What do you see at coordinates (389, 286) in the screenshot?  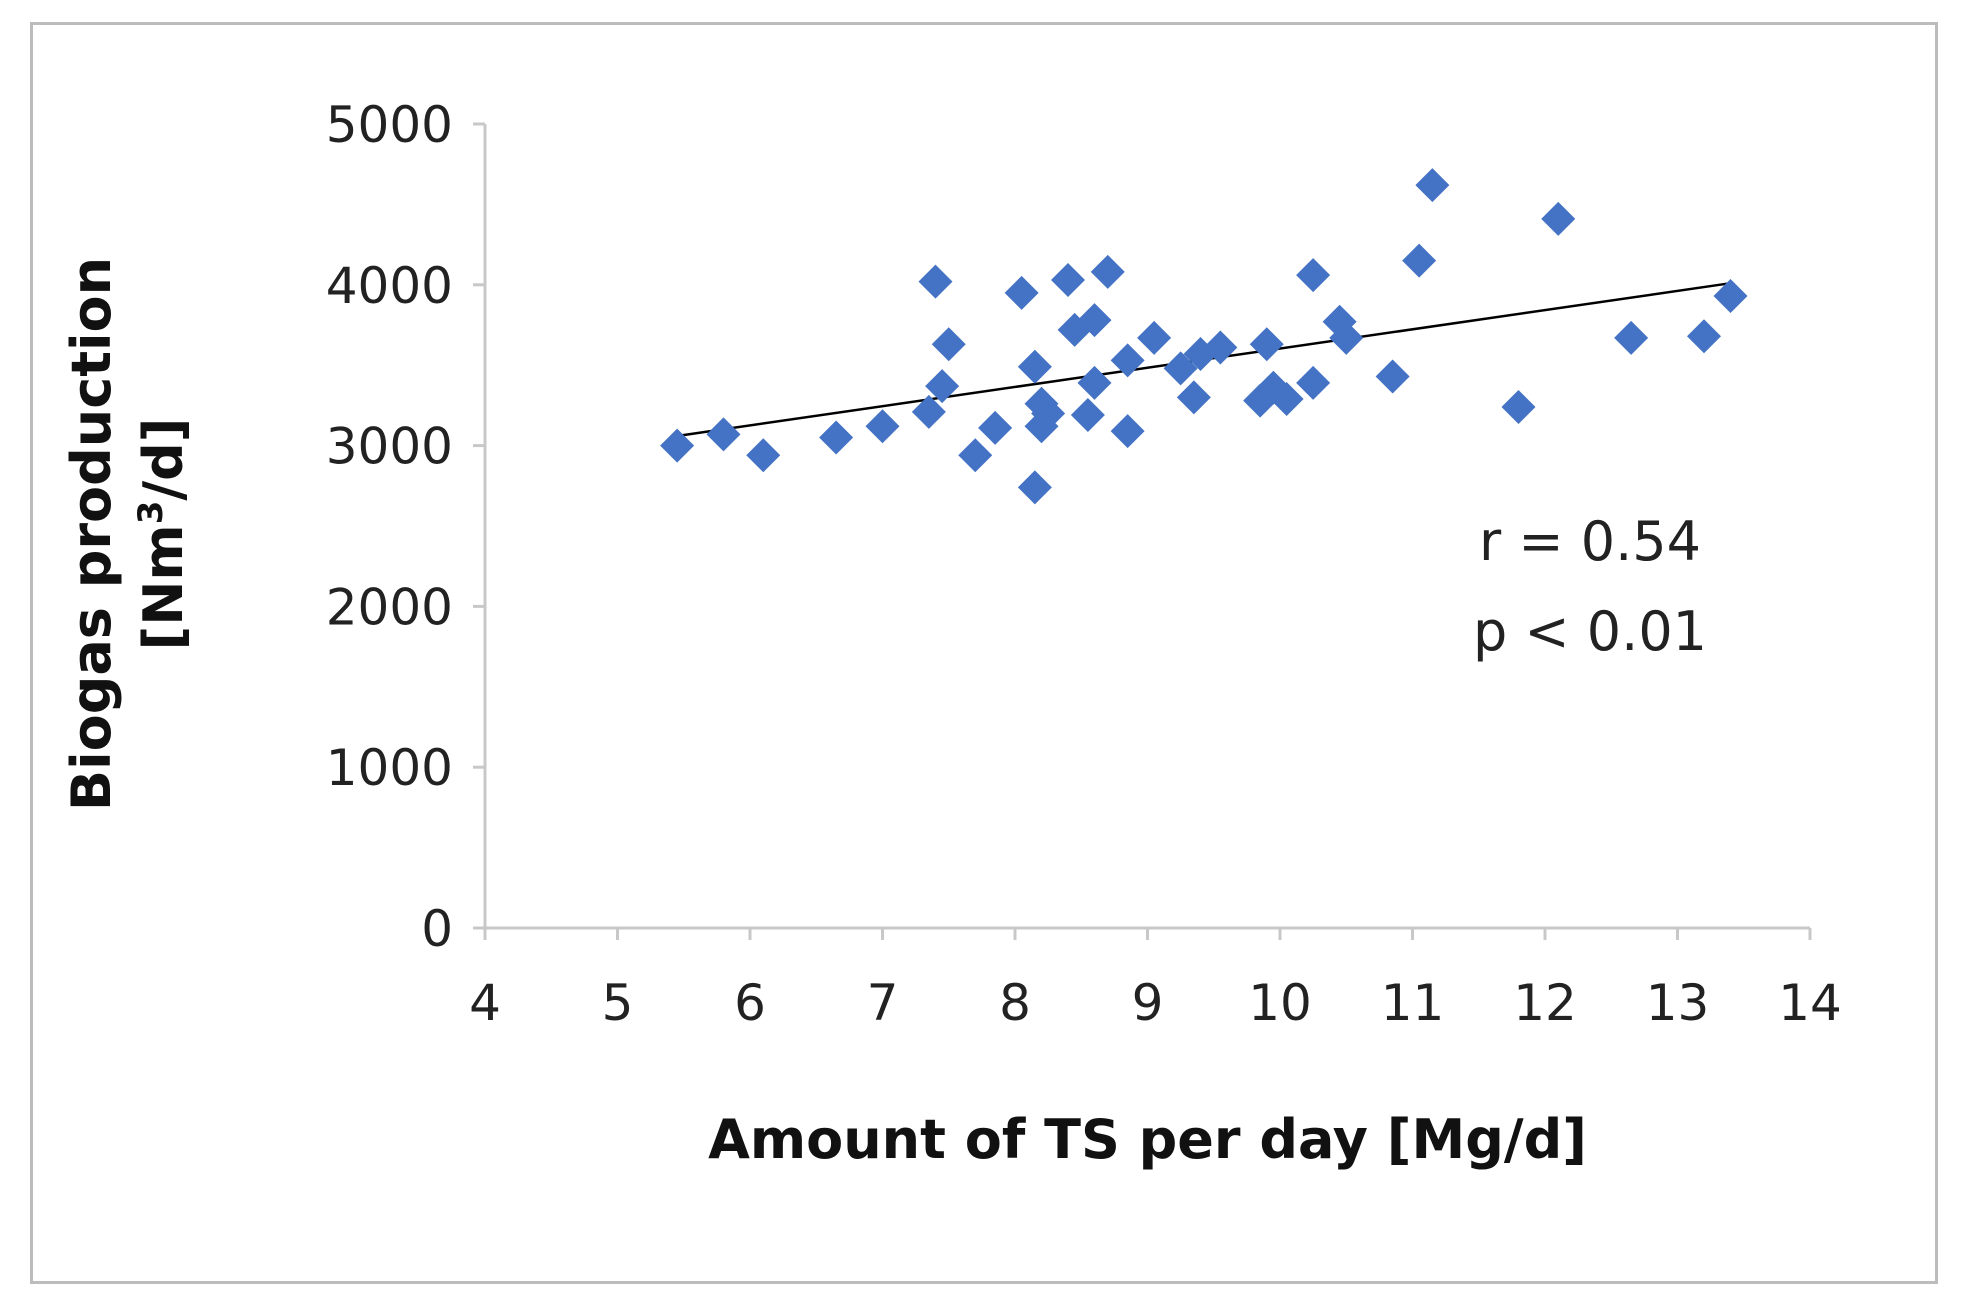 I see `y-tick-label: 4000` at bounding box center [389, 286].